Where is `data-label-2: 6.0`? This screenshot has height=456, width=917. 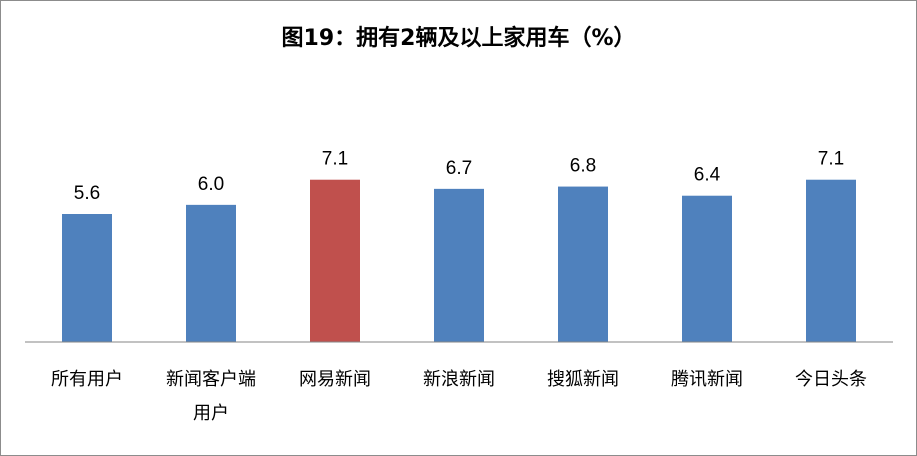
data-label-2: 6.0 is located at coordinates (211, 184).